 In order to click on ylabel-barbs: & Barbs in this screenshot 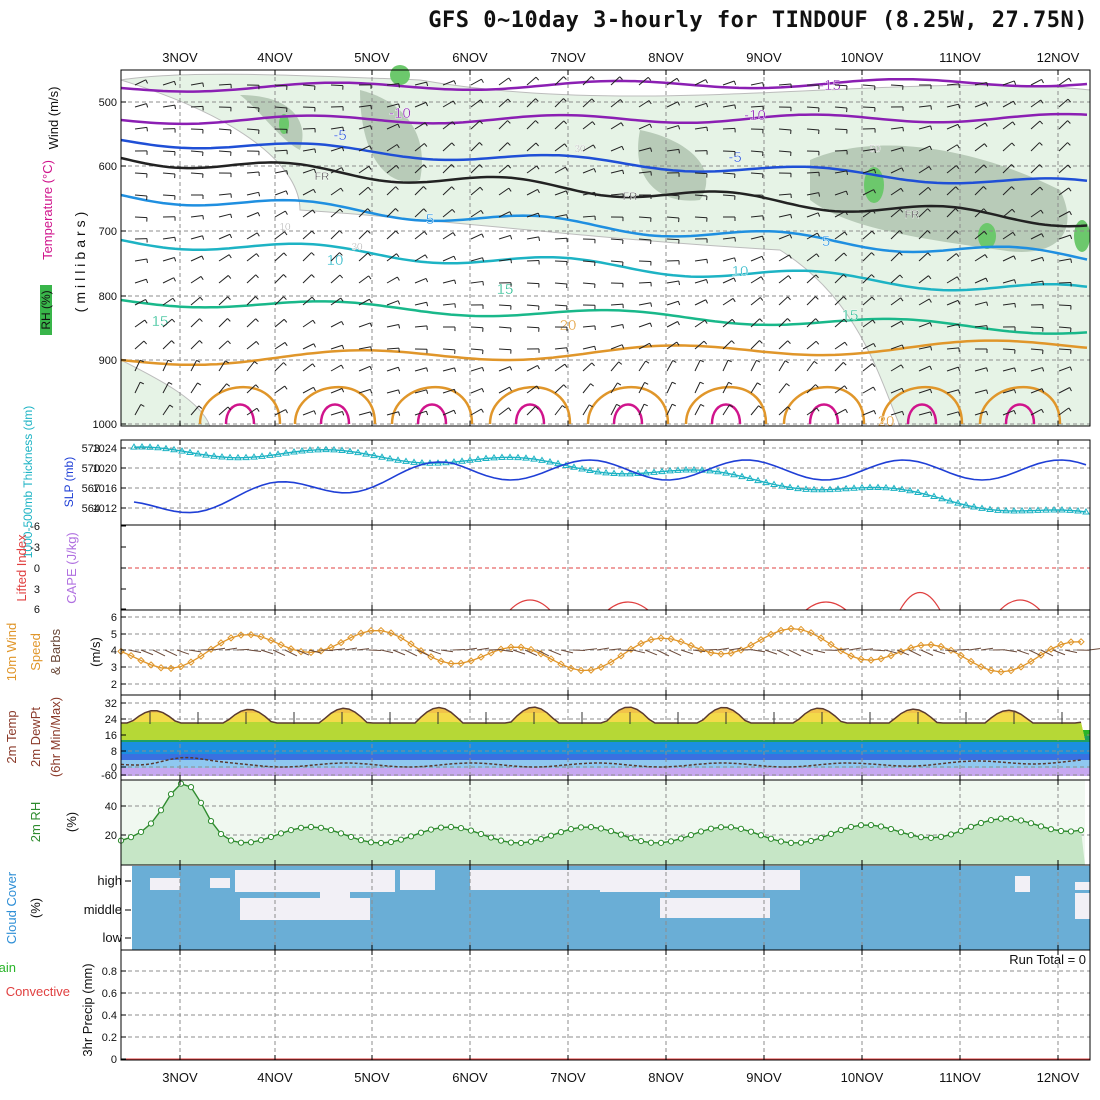, I will do `click(55, 651)`.